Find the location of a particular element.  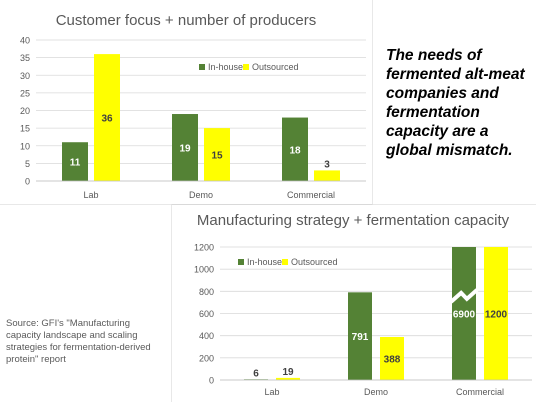

data-label-in-house-demo: 791 is located at coordinates (360, 337).